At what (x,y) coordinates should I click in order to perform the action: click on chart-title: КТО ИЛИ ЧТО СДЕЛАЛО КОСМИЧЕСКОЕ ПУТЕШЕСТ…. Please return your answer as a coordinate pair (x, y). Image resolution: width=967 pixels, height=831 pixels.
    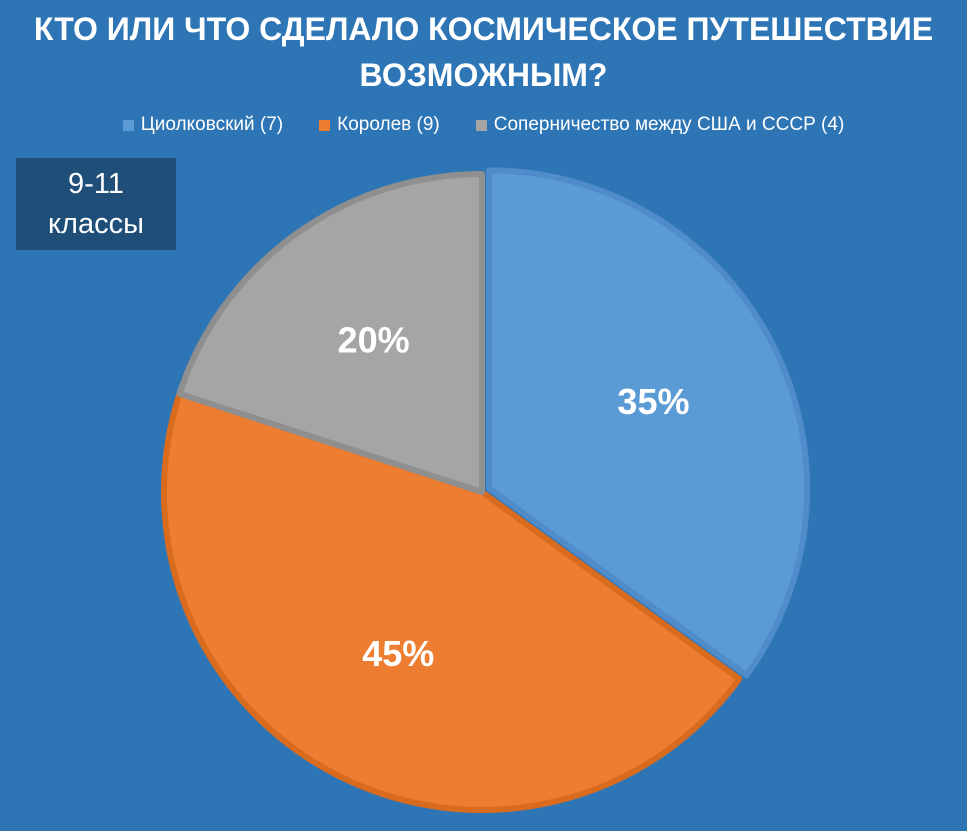
    Looking at the image, I should click on (483, 52).